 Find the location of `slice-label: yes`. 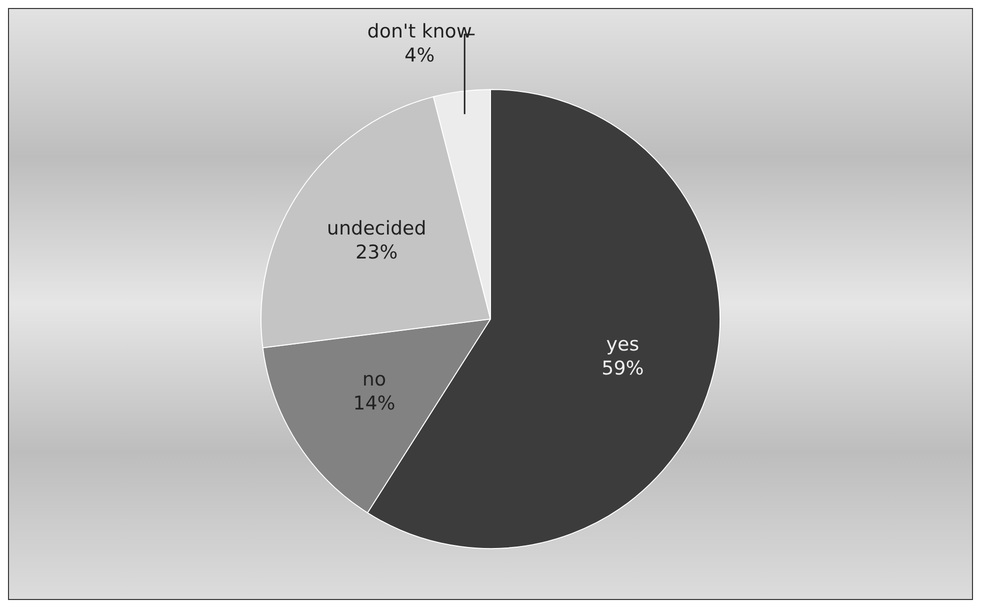

slice-label: yes is located at coordinates (623, 344).